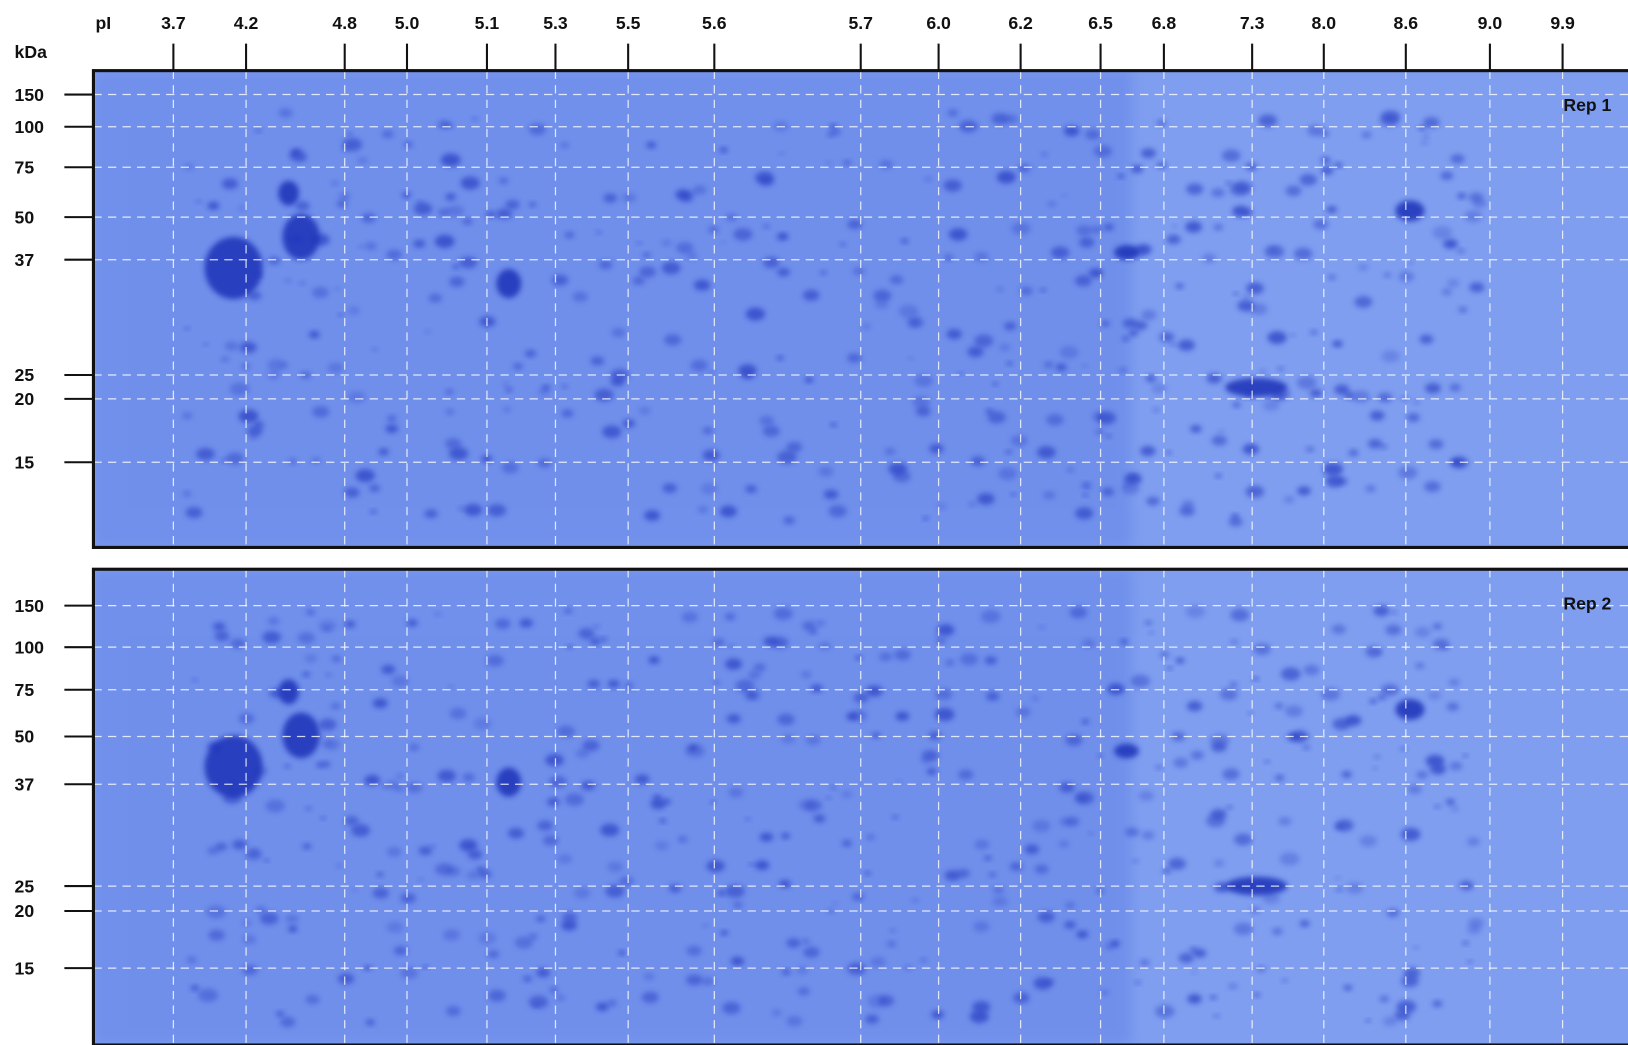 Image resolution: width=1628 pixels, height=1045 pixels. Describe the element at coordinates (1490, 23) in the screenshot. I see `pi-tick-label: 9.0` at that location.